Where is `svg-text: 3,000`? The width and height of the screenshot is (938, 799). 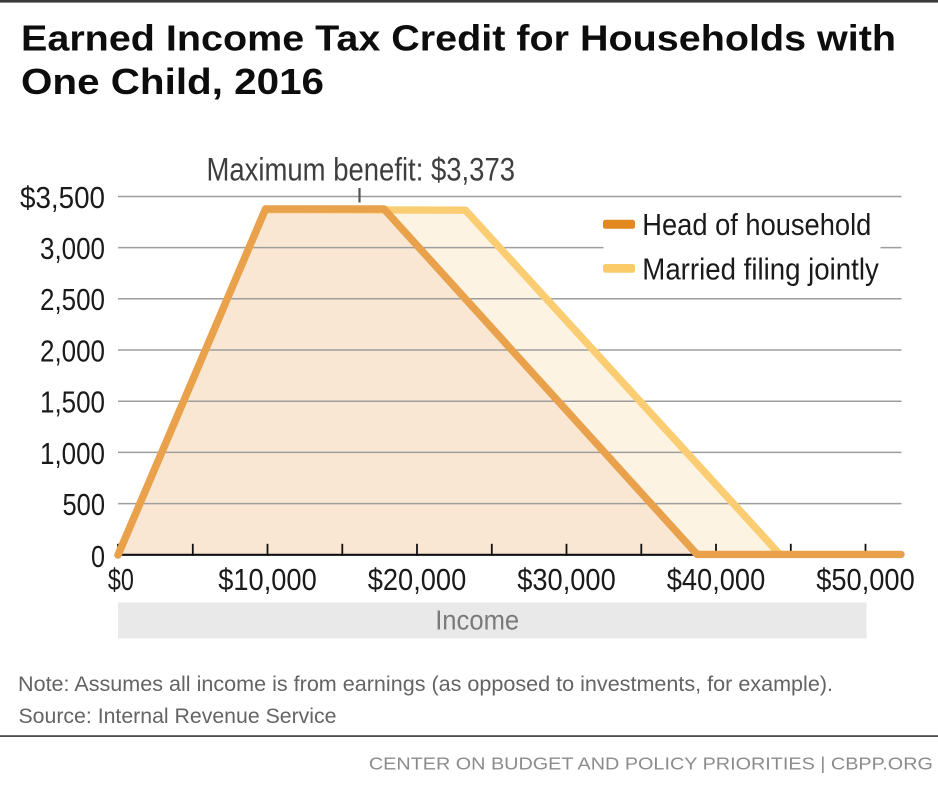
svg-text: 3,000 is located at coordinates (72, 248).